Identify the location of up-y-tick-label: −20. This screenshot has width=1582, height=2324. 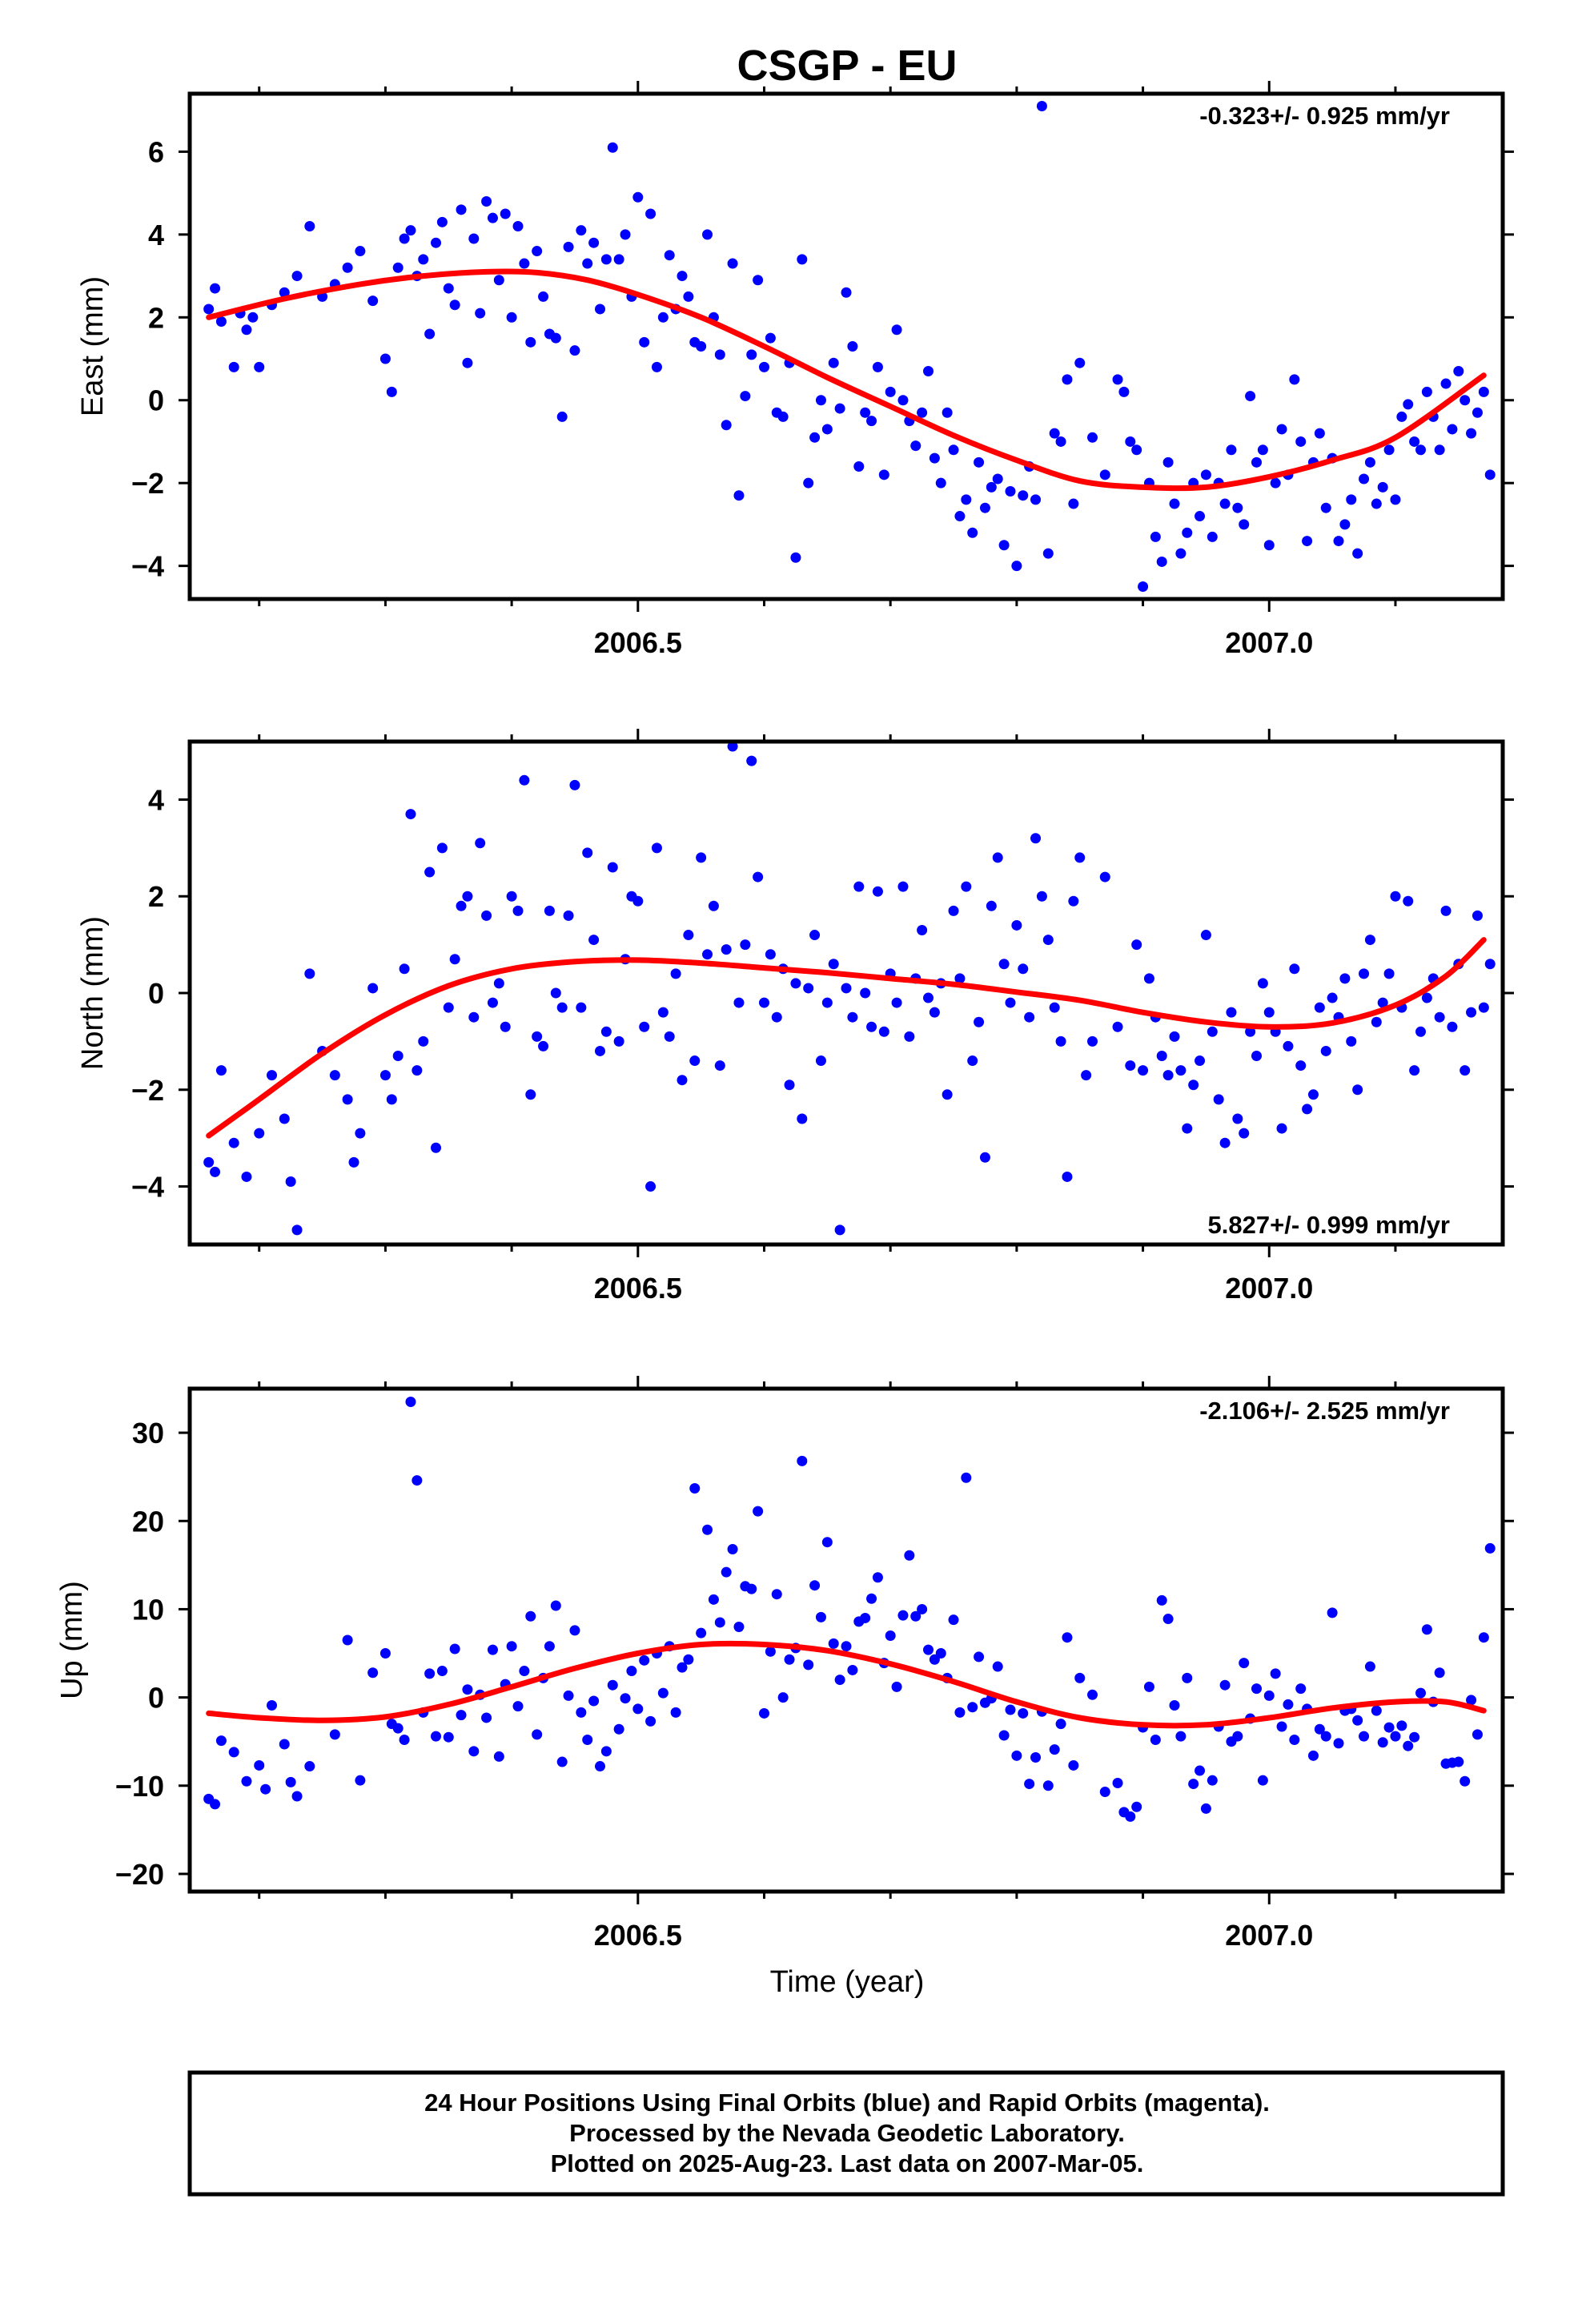
(139, 1875).